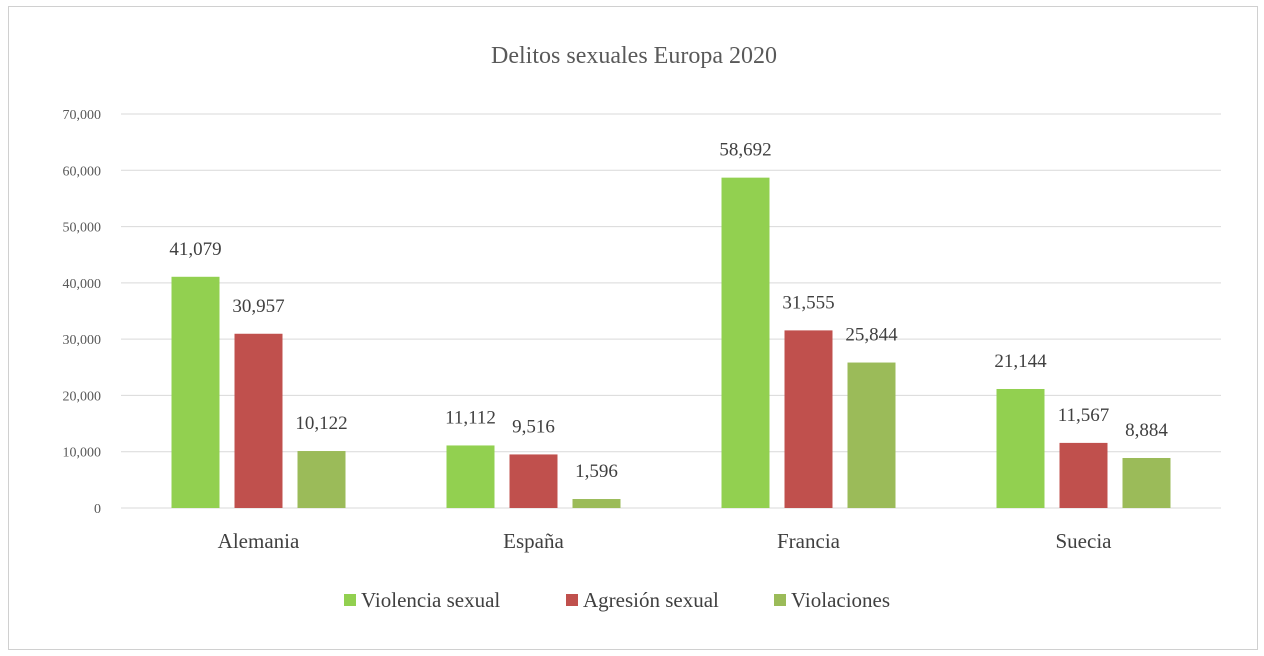  I want to click on y-tick-label: 60,000, so click(82, 171).